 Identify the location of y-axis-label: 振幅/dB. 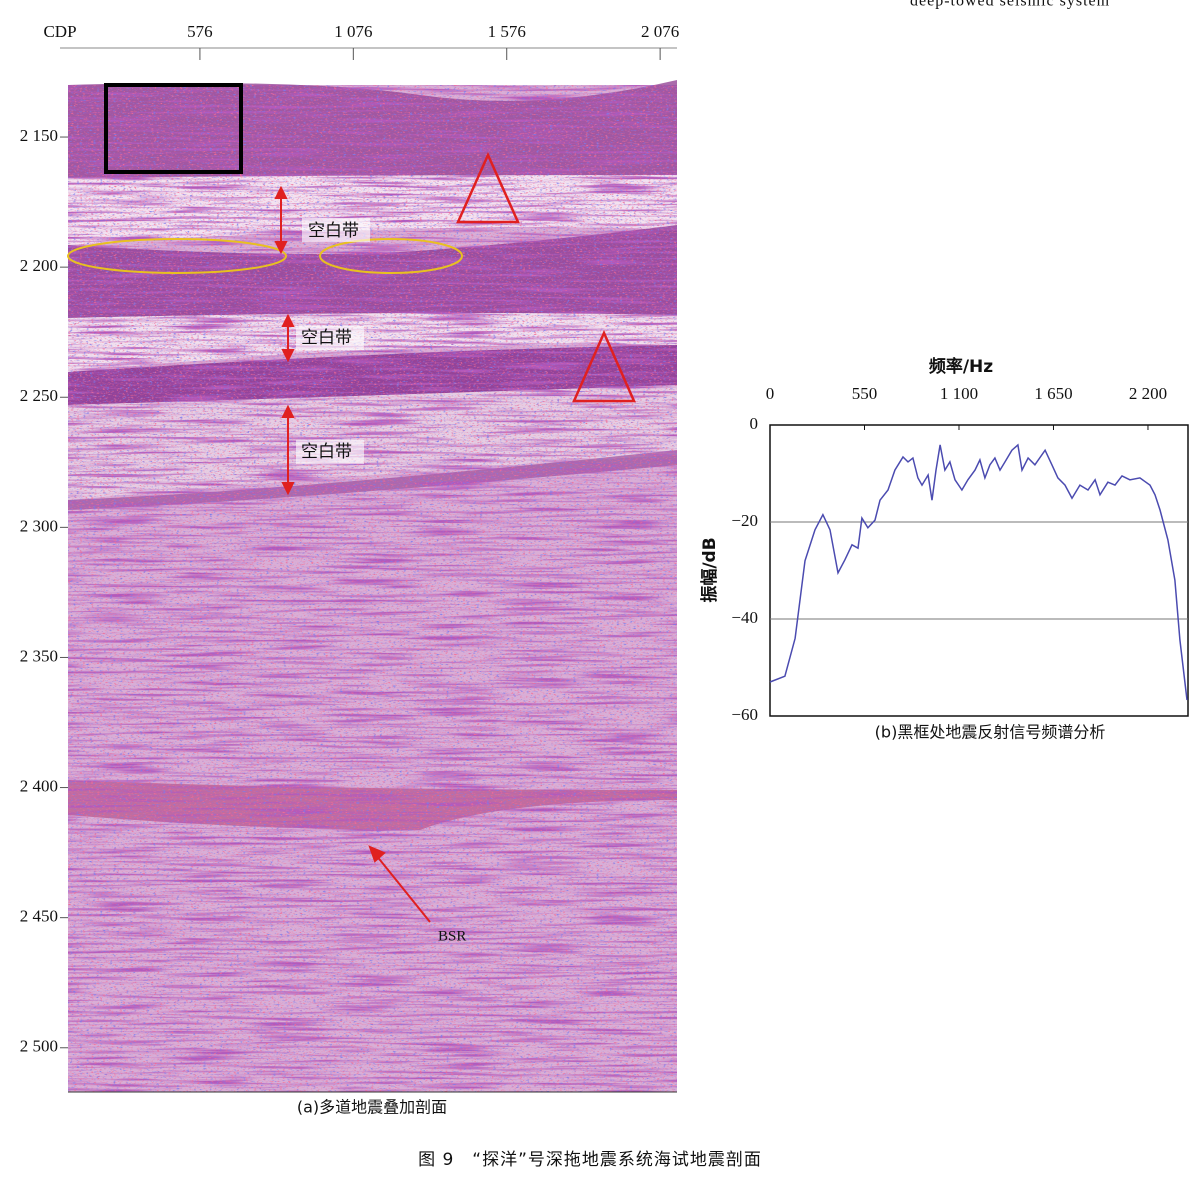
(709, 569).